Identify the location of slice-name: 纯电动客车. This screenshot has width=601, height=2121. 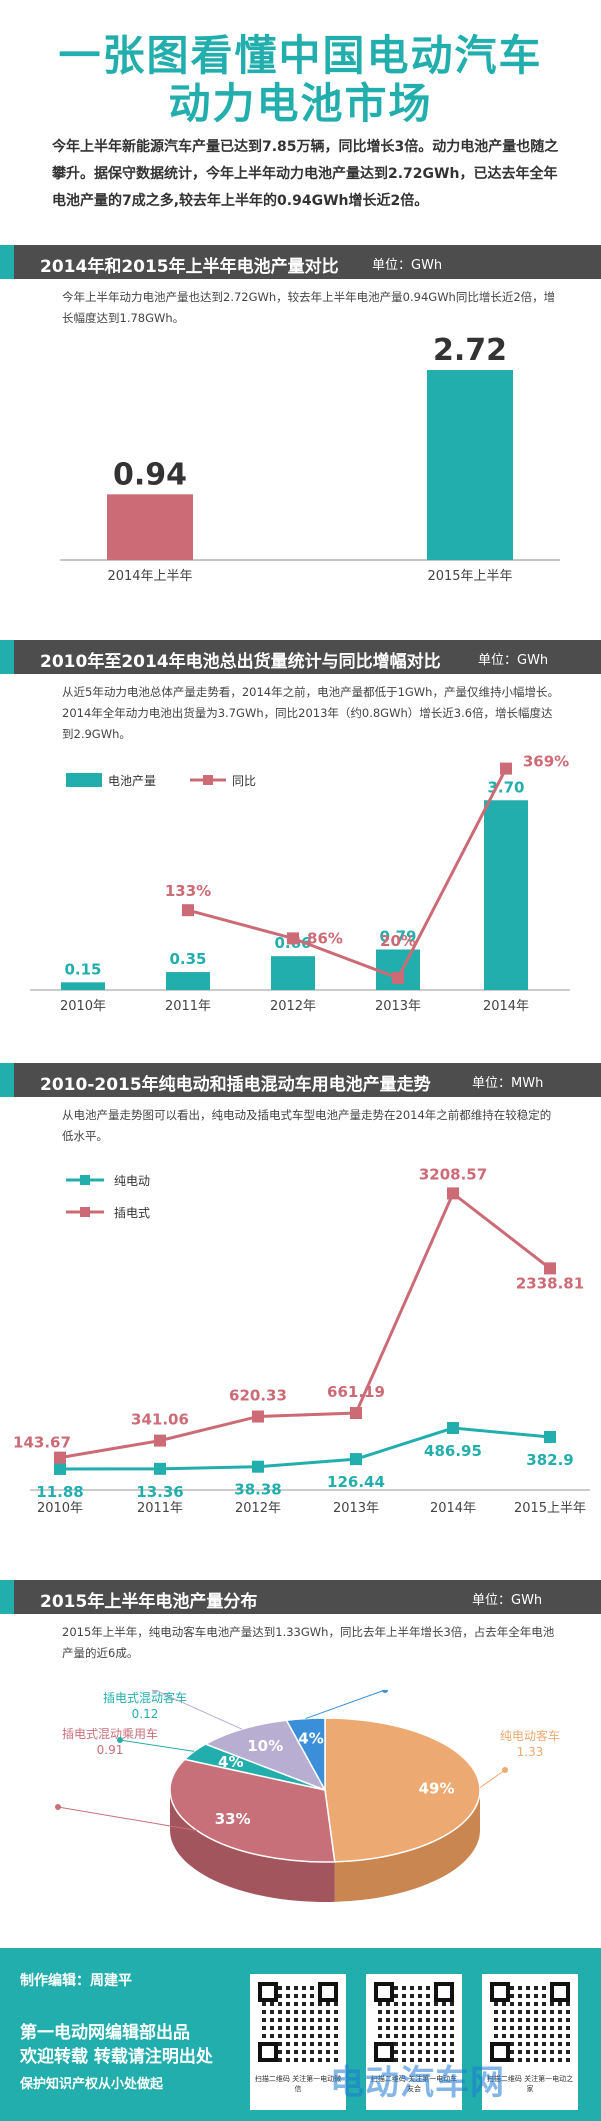
(530, 1735).